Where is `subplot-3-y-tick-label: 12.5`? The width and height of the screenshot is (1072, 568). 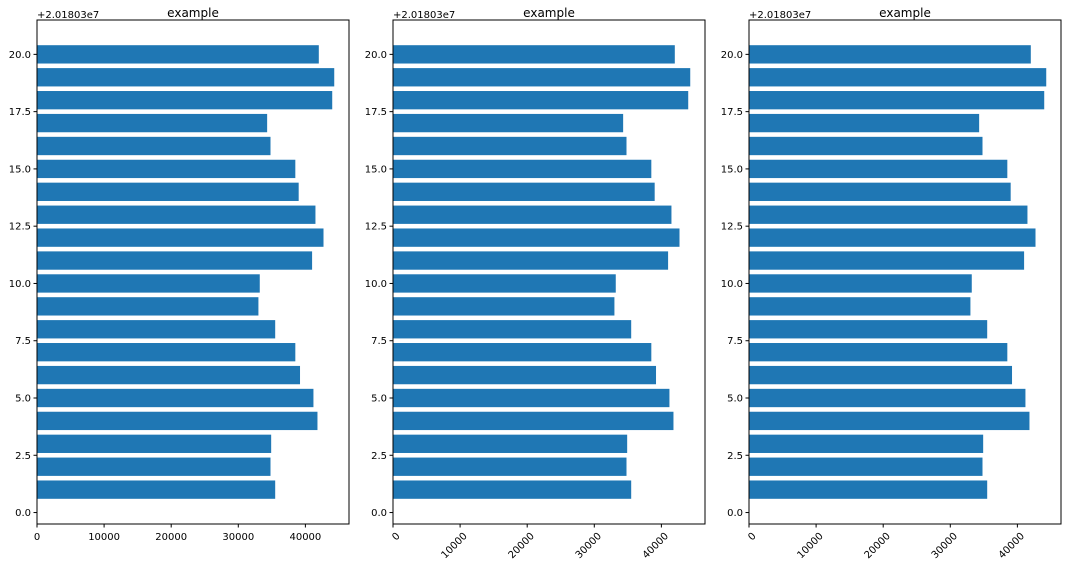 subplot-3-y-tick-label: 12.5 is located at coordinates (732, 227).